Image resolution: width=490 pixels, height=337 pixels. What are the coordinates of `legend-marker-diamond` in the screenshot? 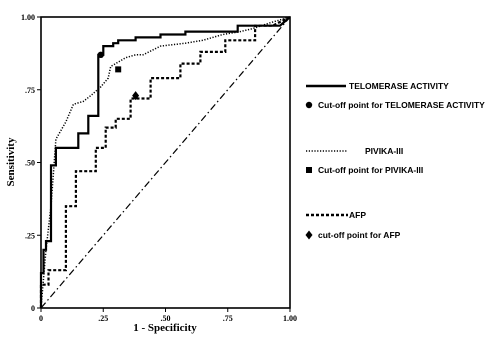 It's located at (309, 235).